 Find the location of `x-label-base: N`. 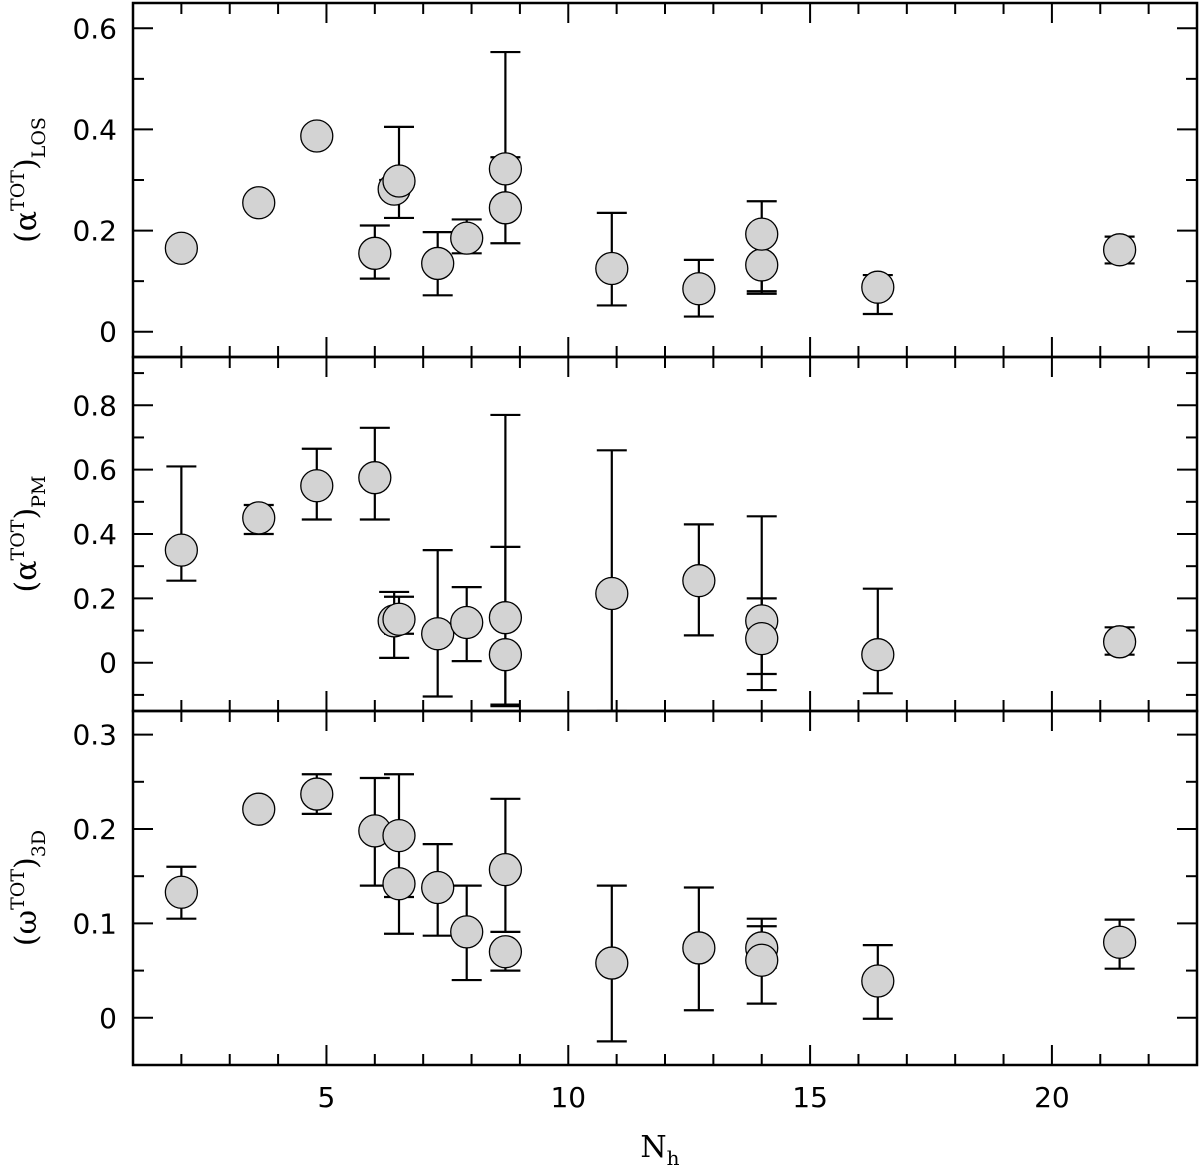

x-label-base: N is located at coordinates (653, 1147).